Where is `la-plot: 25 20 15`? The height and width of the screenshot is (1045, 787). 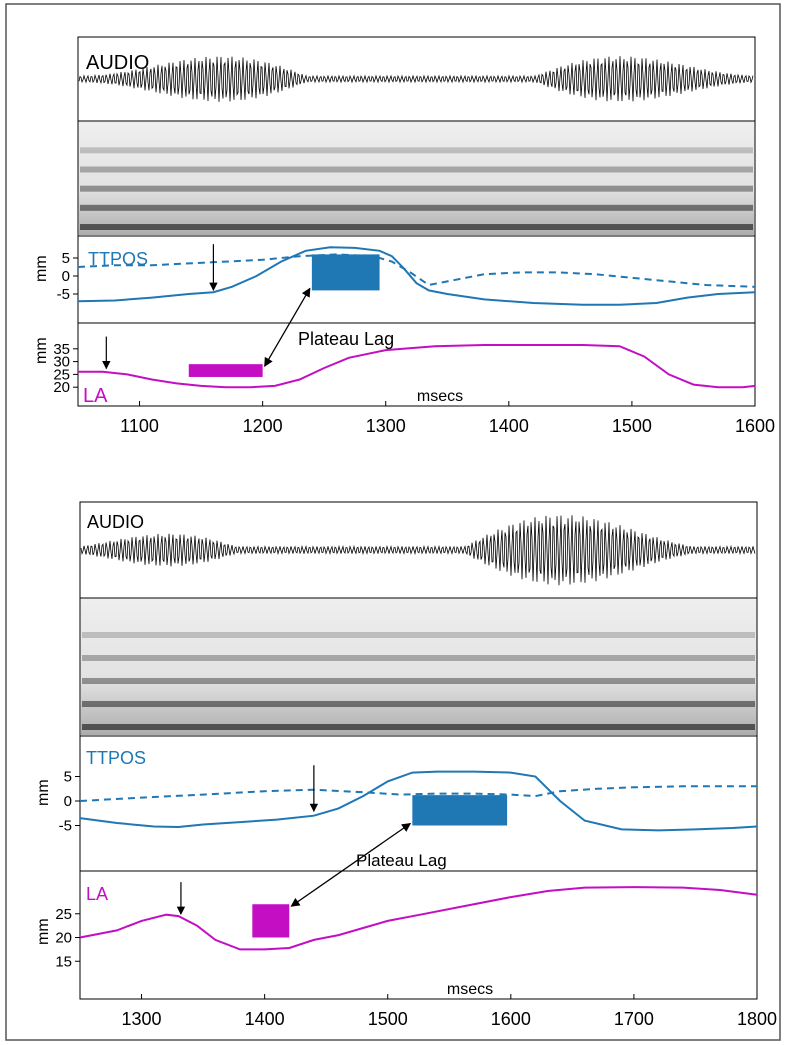
la-plot: 25 20 15 is located at coordinates (406, 926).